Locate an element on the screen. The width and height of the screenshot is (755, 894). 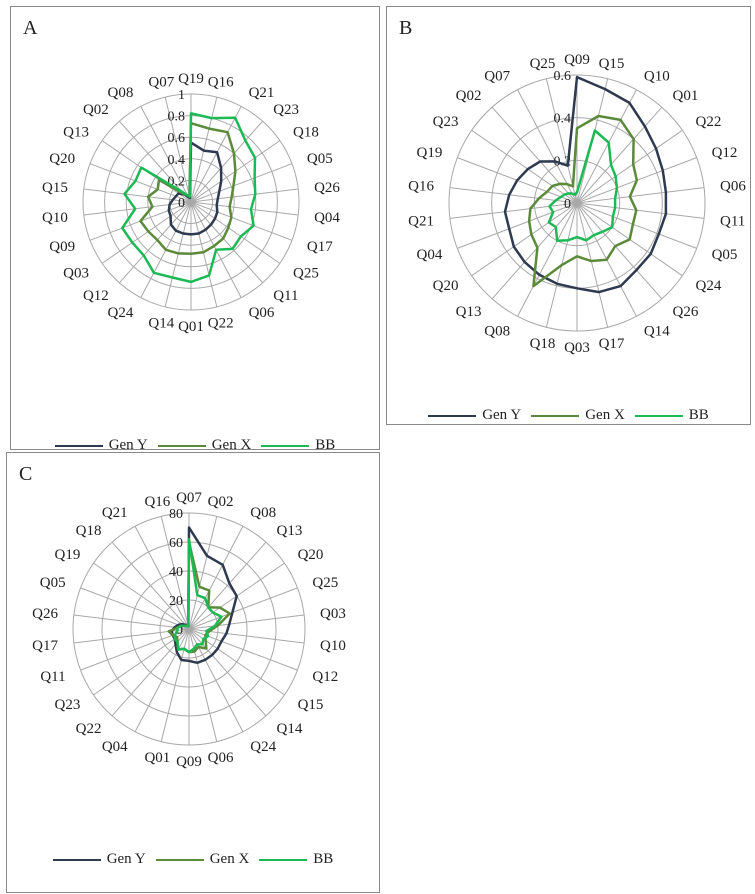
tick-label: 0.8 is located at coordinates (177, 117).